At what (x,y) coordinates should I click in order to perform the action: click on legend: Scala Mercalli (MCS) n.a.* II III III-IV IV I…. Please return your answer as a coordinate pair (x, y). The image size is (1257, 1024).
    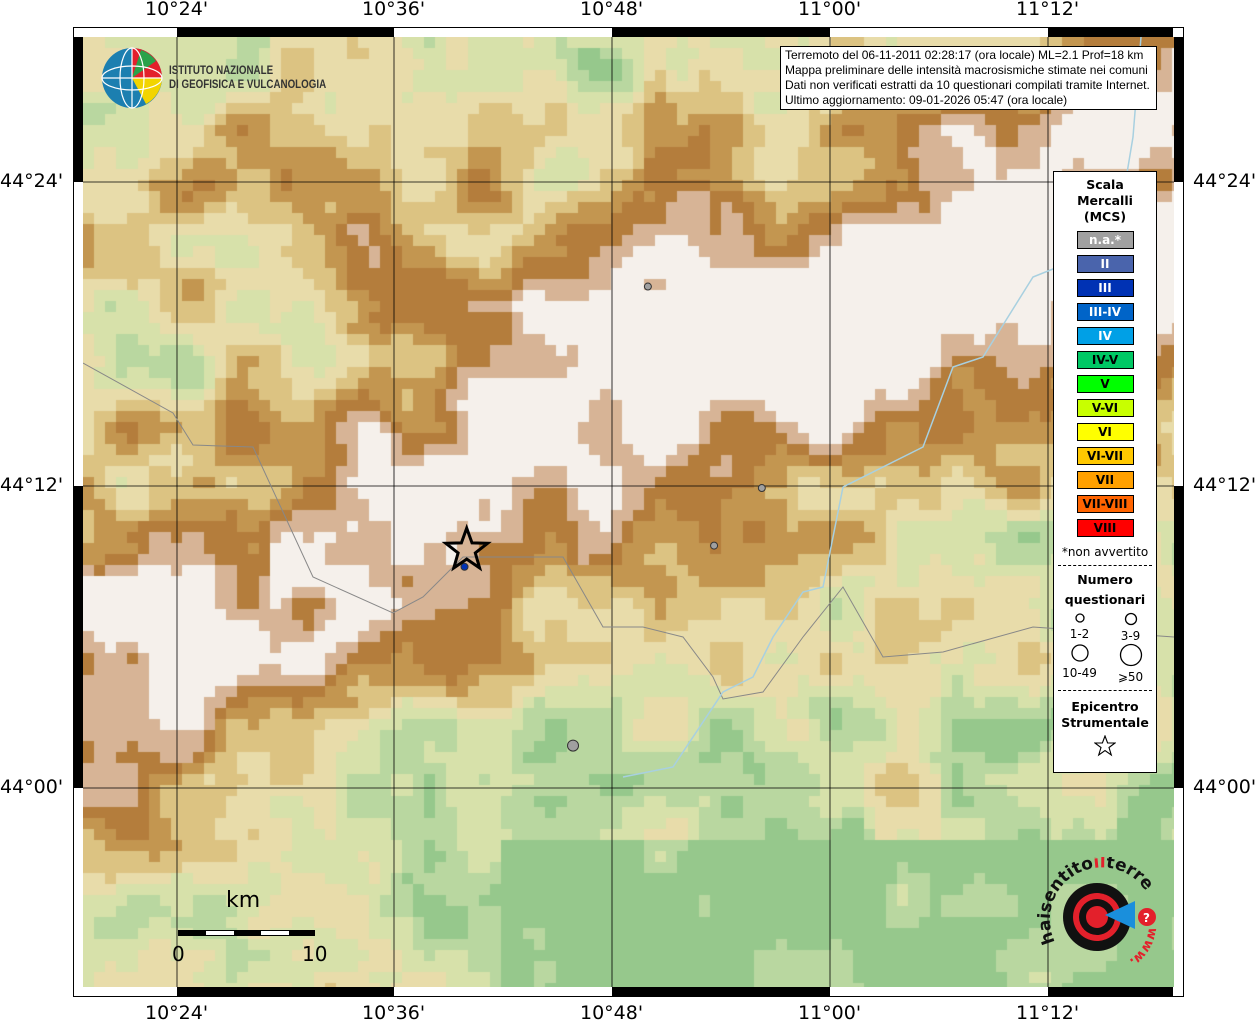
    Looking at the image, I should click on (1105, 472).